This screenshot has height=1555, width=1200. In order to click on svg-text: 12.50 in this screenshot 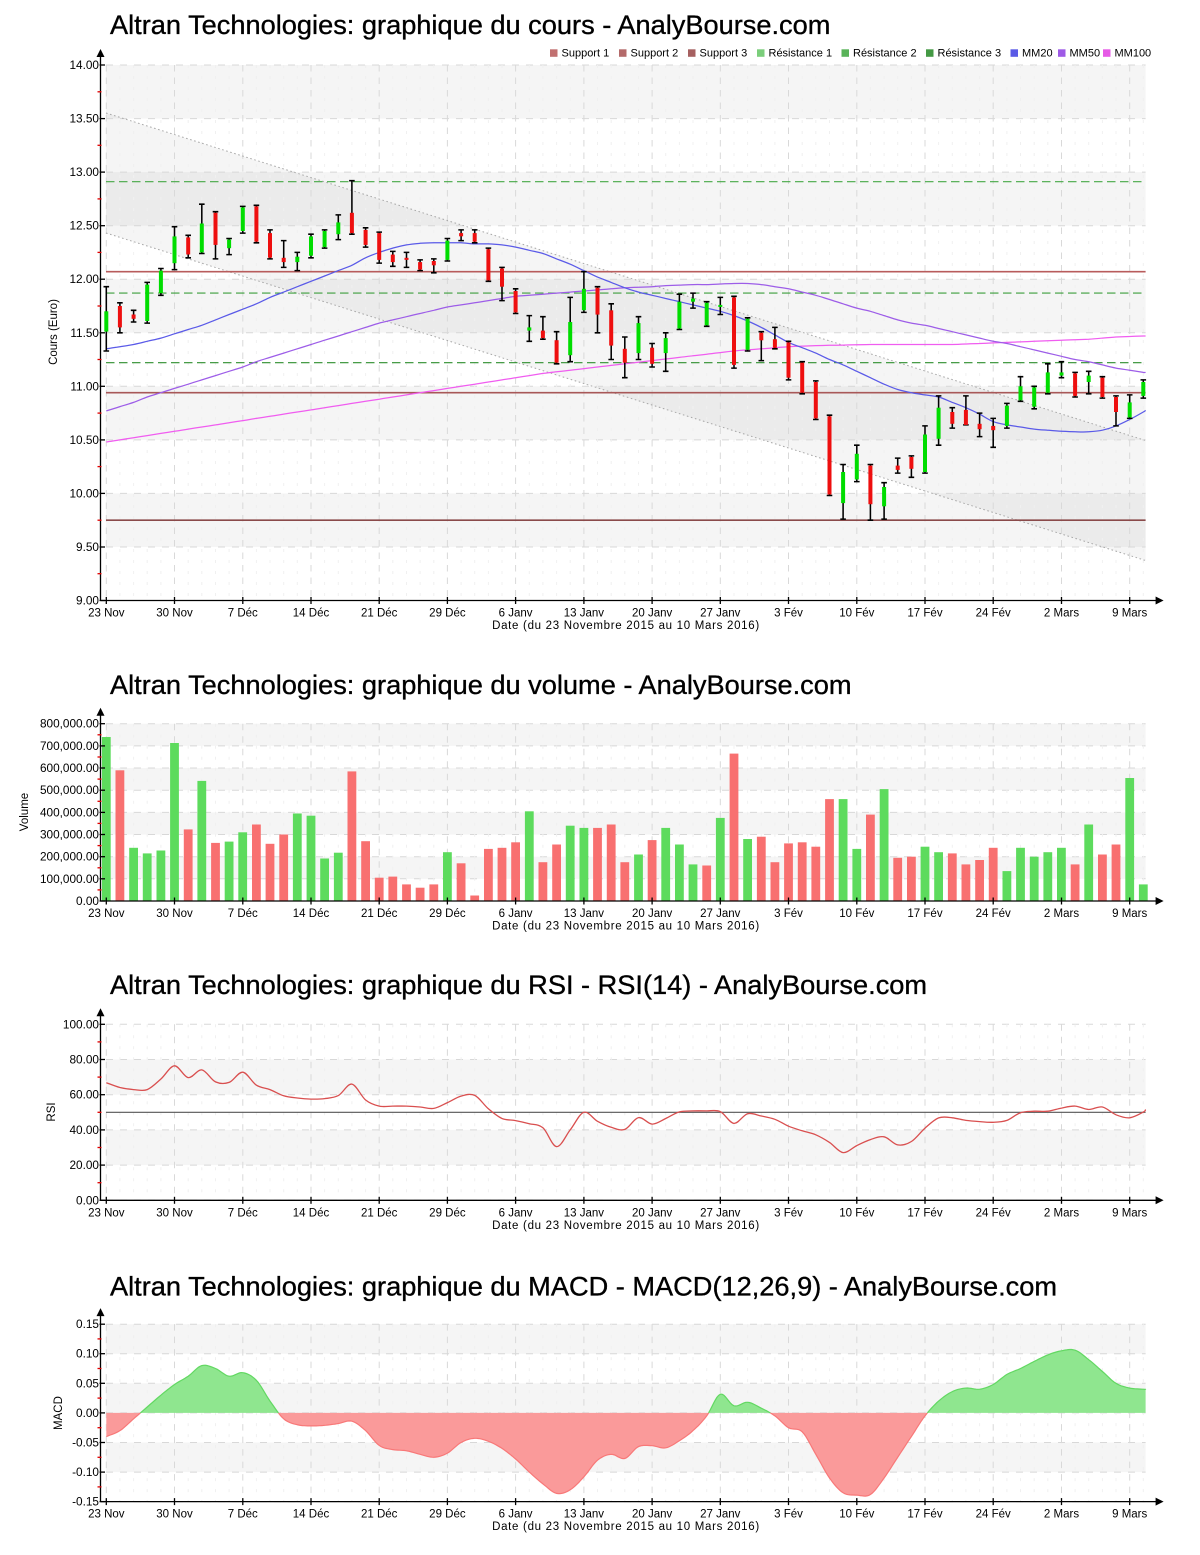, I will do `click(84, 226)`.